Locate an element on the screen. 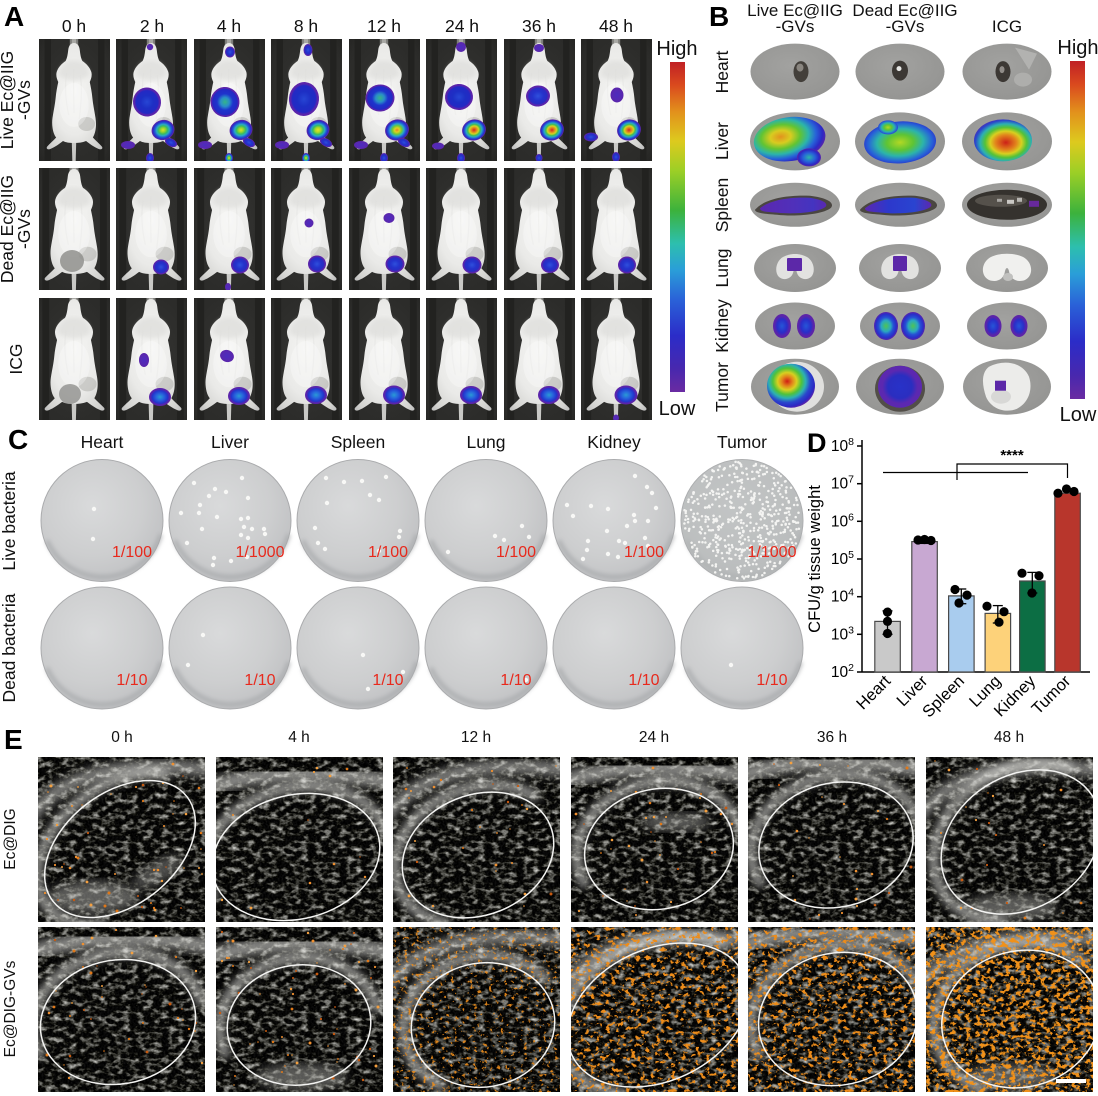 The height and width of the screenshot is (1096, 1098). svg-text: D is located at coordinates (817, 443).